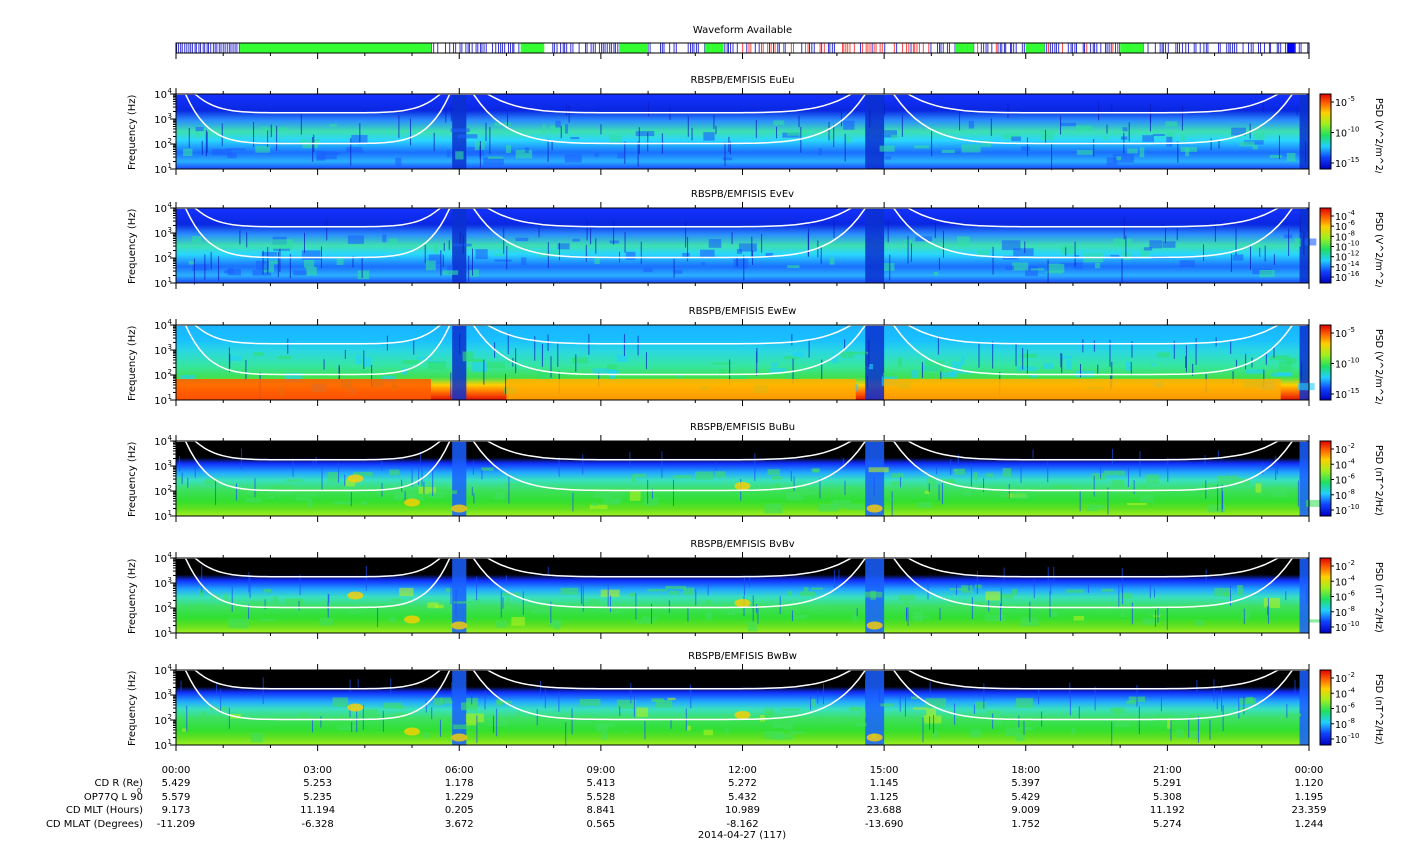  I want to click on y-tick-exponent: 2, so click(170, 372).